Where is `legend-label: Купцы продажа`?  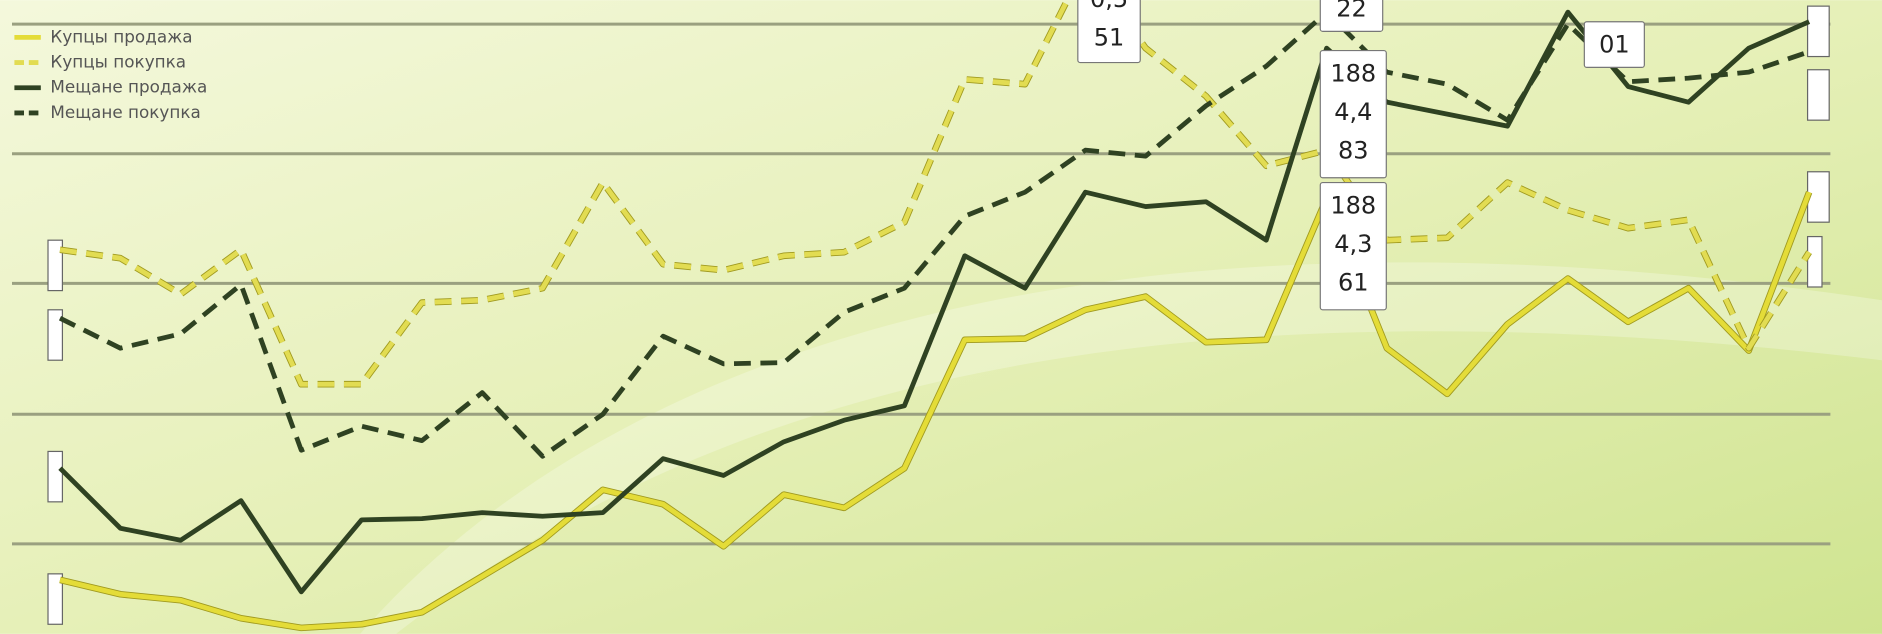 legend-label: Купцы продажа is located at coordinates (121, 36).